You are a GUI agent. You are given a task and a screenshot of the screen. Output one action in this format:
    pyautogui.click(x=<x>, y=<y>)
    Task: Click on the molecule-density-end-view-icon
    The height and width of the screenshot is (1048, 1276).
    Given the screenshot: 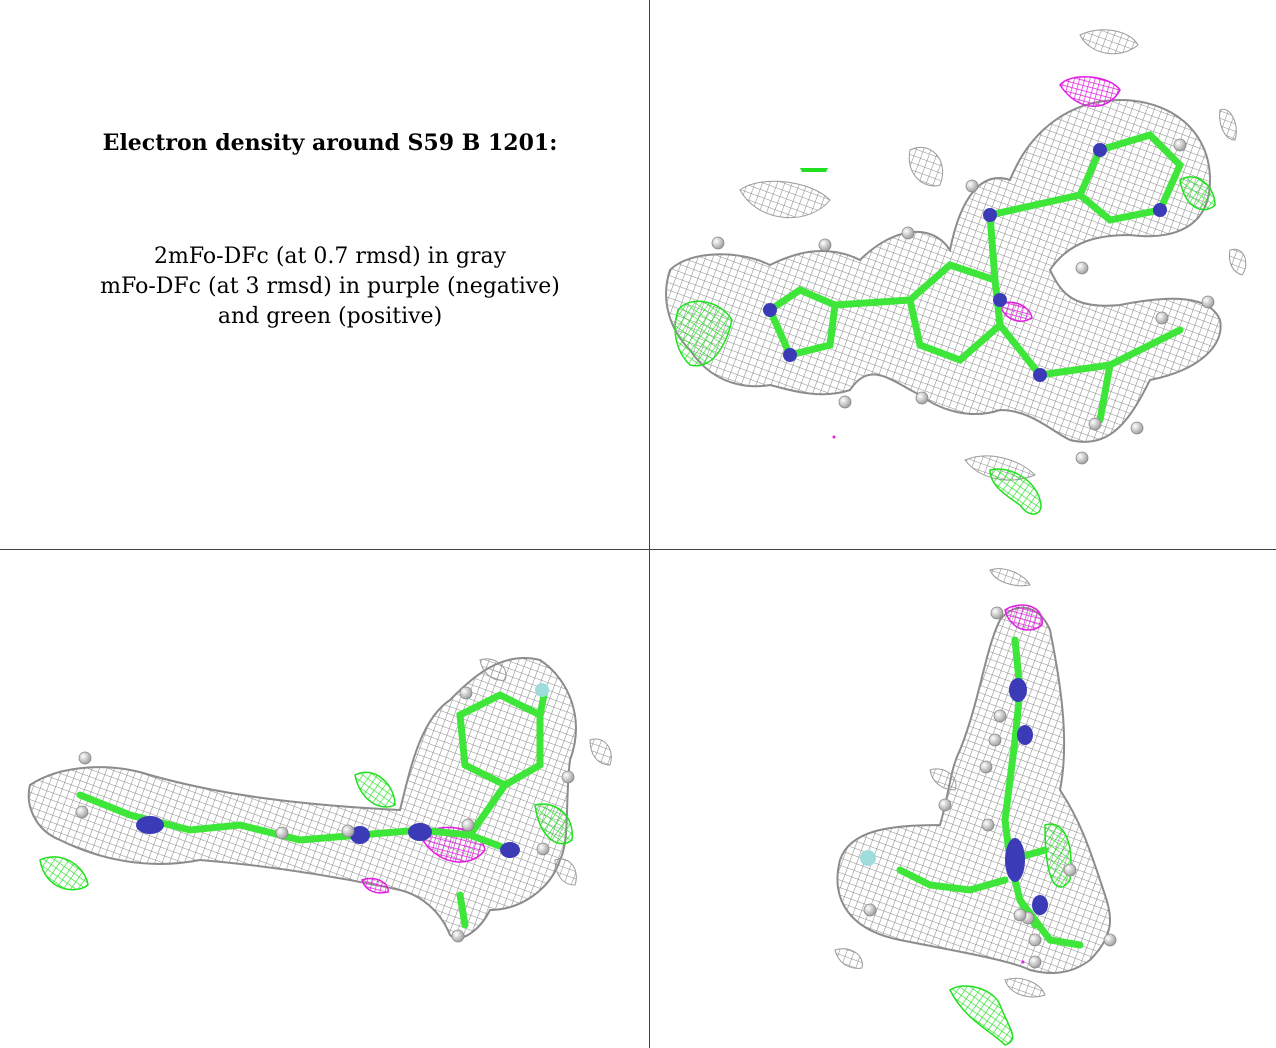 What is the action you would take?
    pyautogui.click(x=975, y=807)
    